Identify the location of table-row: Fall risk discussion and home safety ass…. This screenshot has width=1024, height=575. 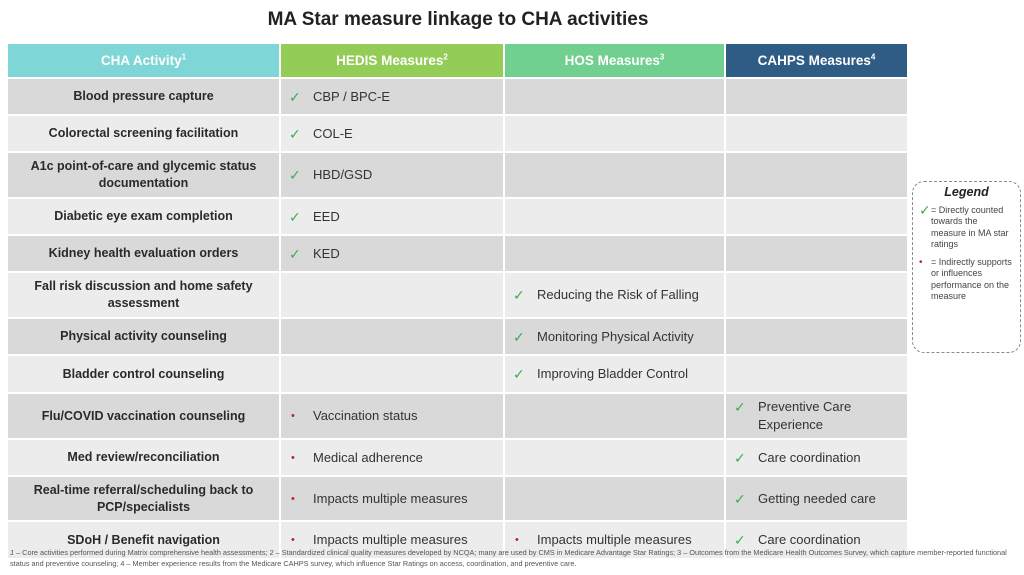
(457, 295).